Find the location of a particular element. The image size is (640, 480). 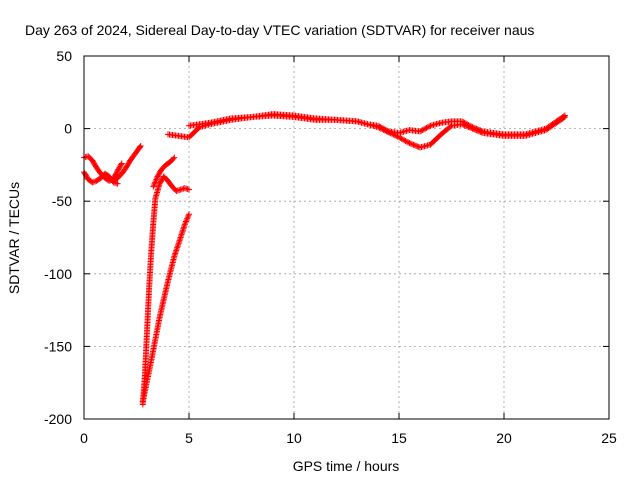

y-tick-label: -50 is located at coordinates (62, 201).